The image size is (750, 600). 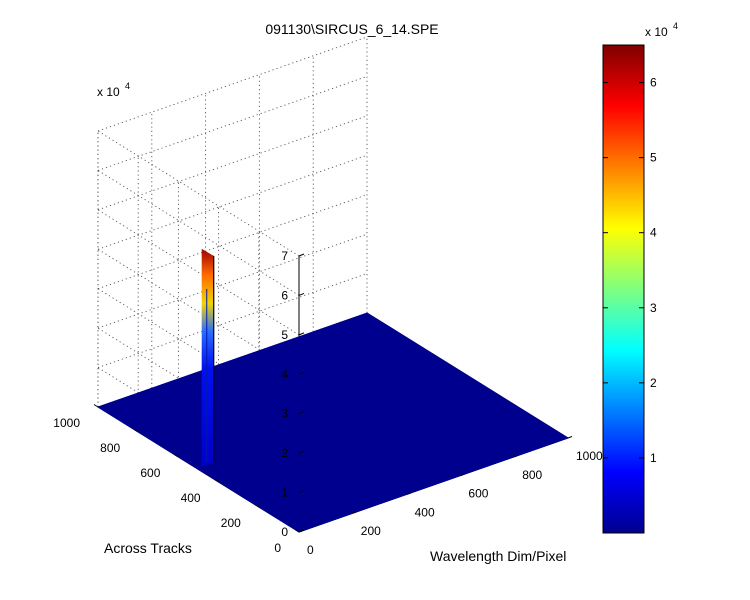 I want to click on colorbar-tick-label: 3, so click(x=653, y=308).